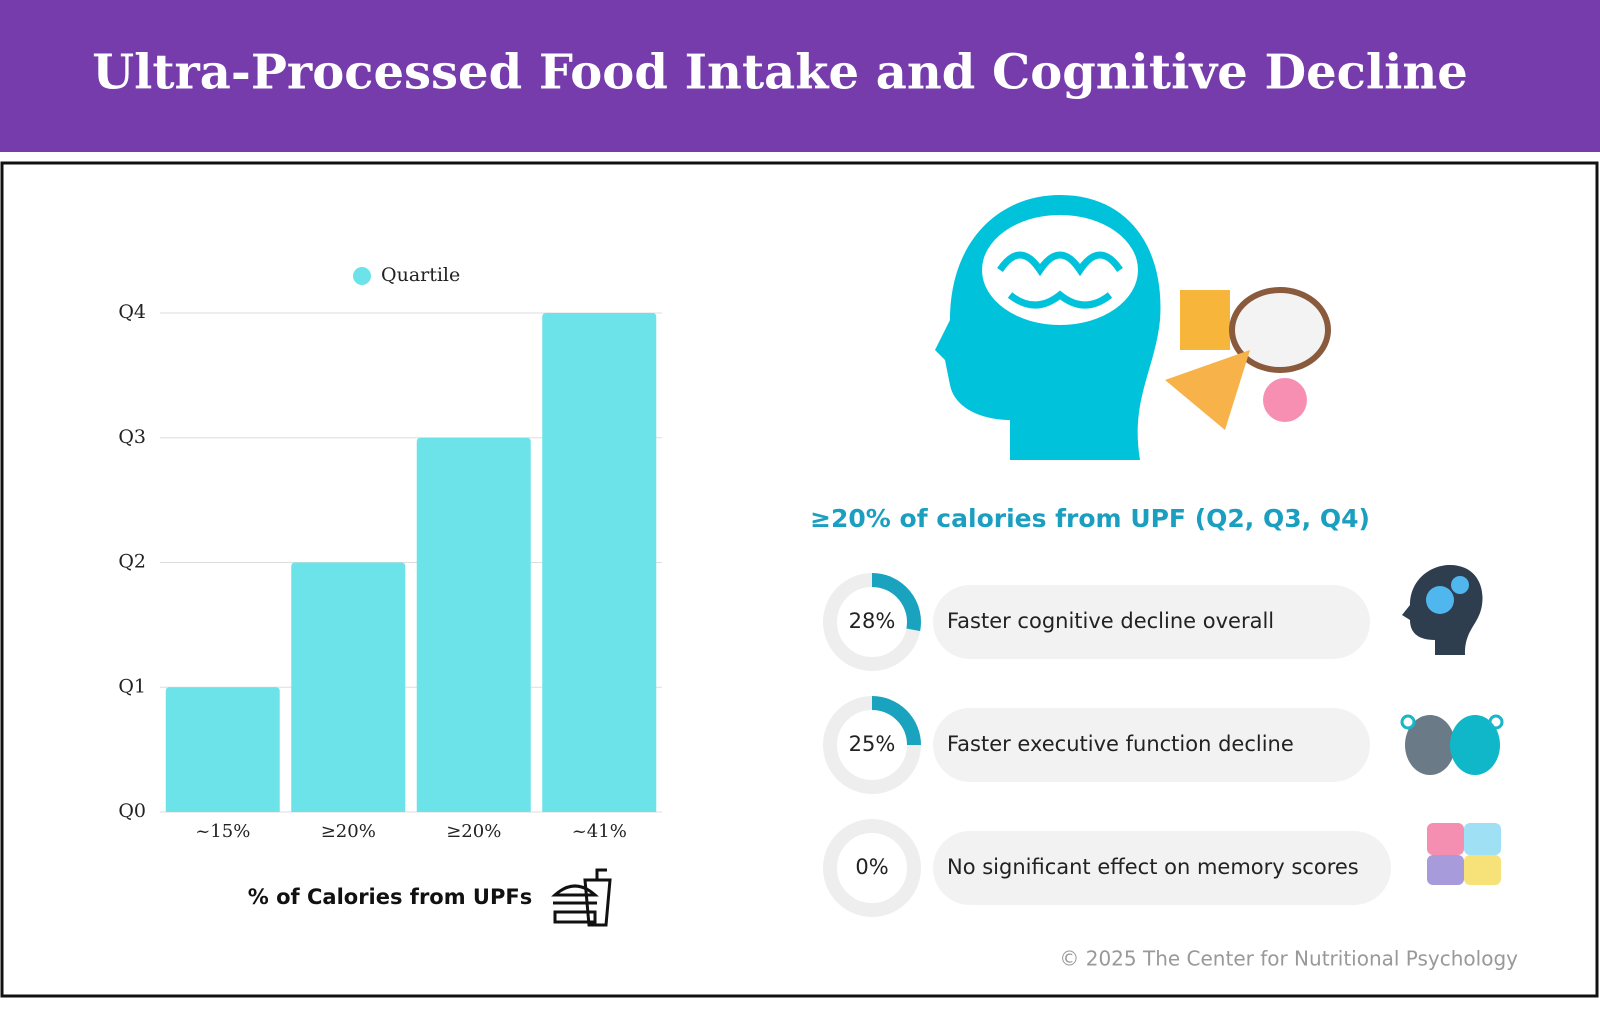 This screenshot has width=1600, height=1018. Describe the element at coordinates (1120, 744) in the screenshot. I see `stat-label: Faster executive function decline` at that location.